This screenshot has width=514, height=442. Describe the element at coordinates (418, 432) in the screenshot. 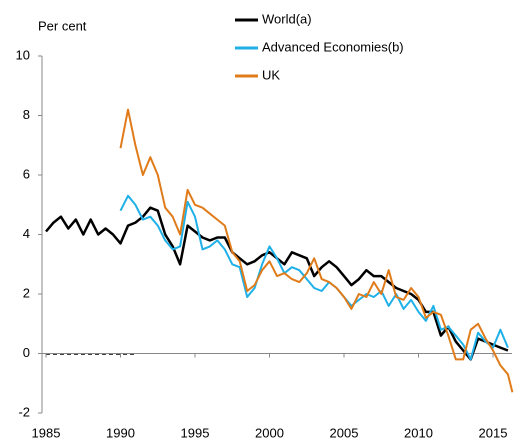

I see `x-tick-label: 2010` at that location.